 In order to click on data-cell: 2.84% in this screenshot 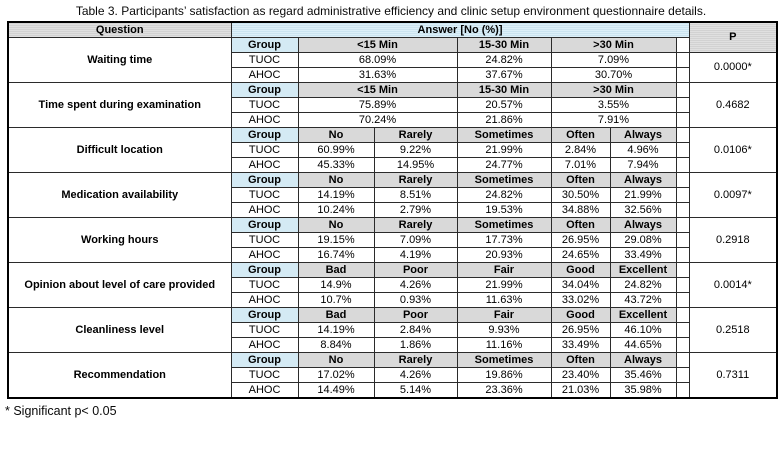, I will do `click(580, 150)`.